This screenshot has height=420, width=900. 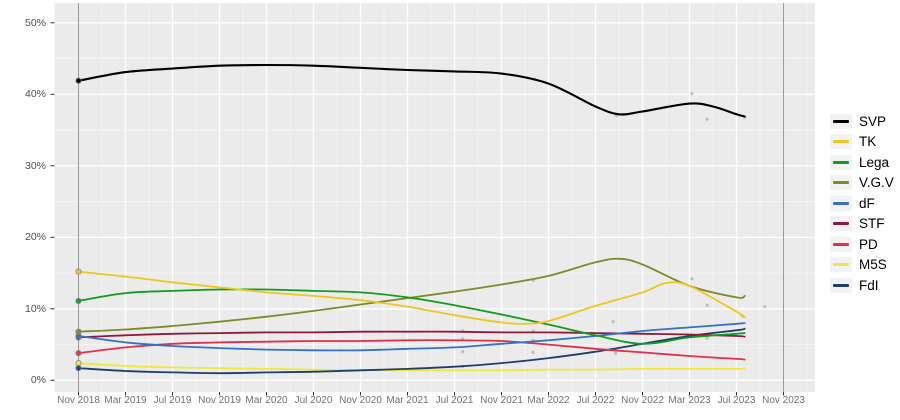 What do you see at coordinates (35, 165) in the screenshot?
I see `y-tick-label-30%: 30%` at bounding box center [35, 165].